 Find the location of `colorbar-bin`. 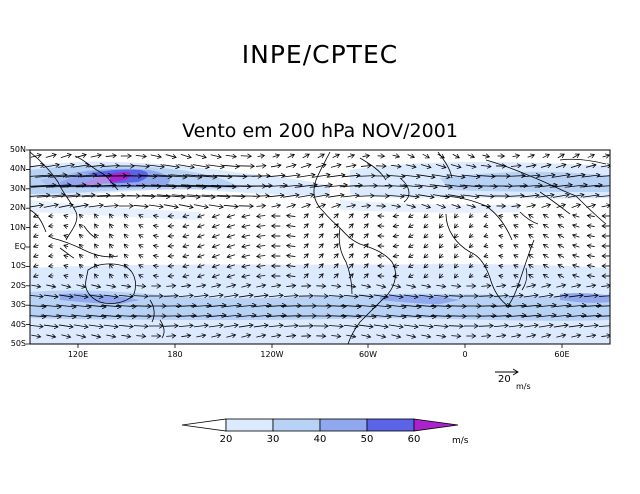

colorbar-bin is located at coordinates (204, 425).